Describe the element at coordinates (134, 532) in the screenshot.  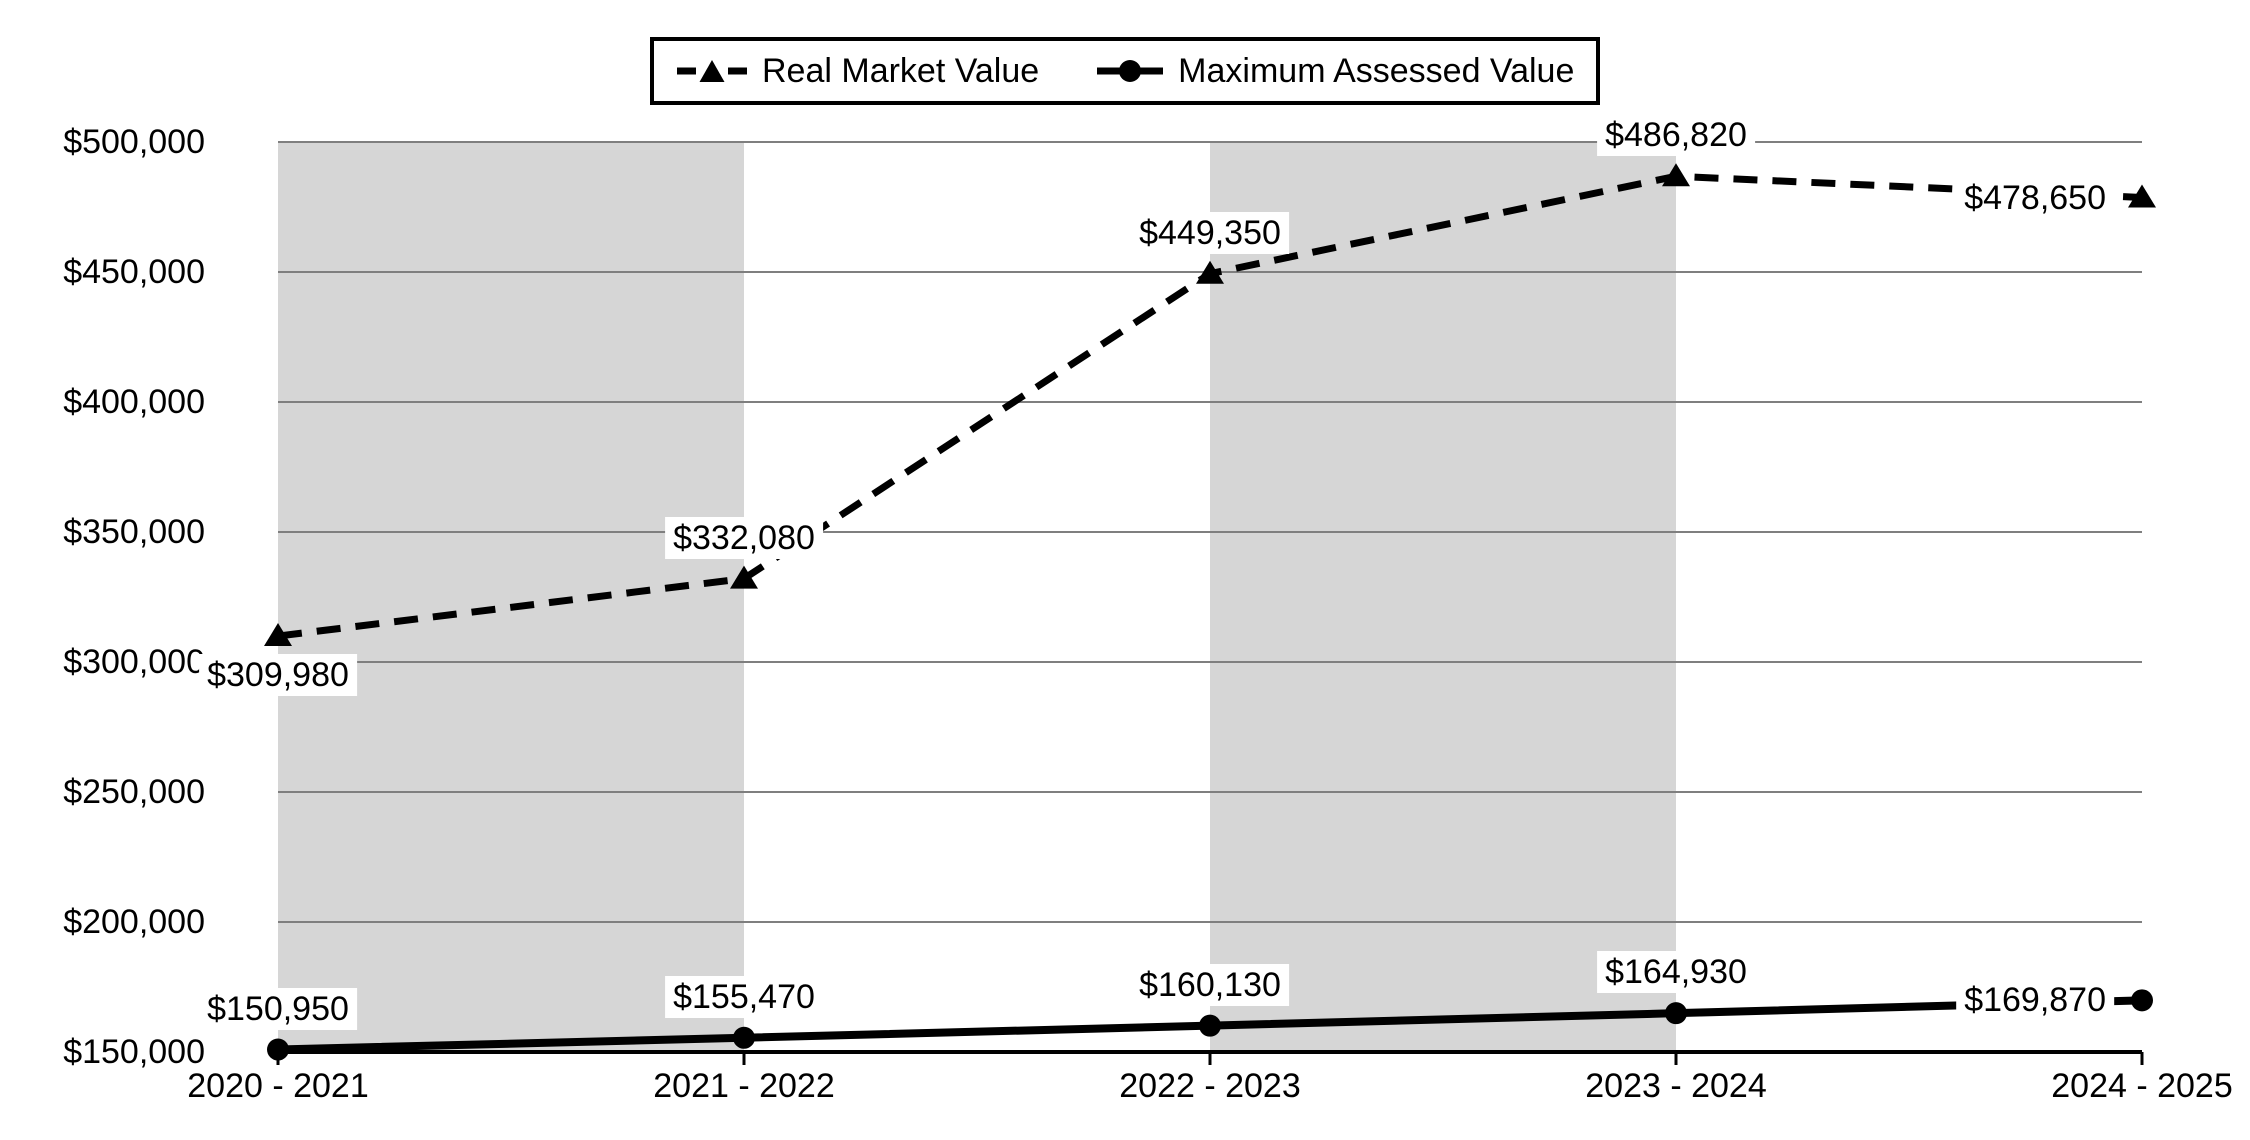
I see `y-axis-tick-label: $350,000` at that location.